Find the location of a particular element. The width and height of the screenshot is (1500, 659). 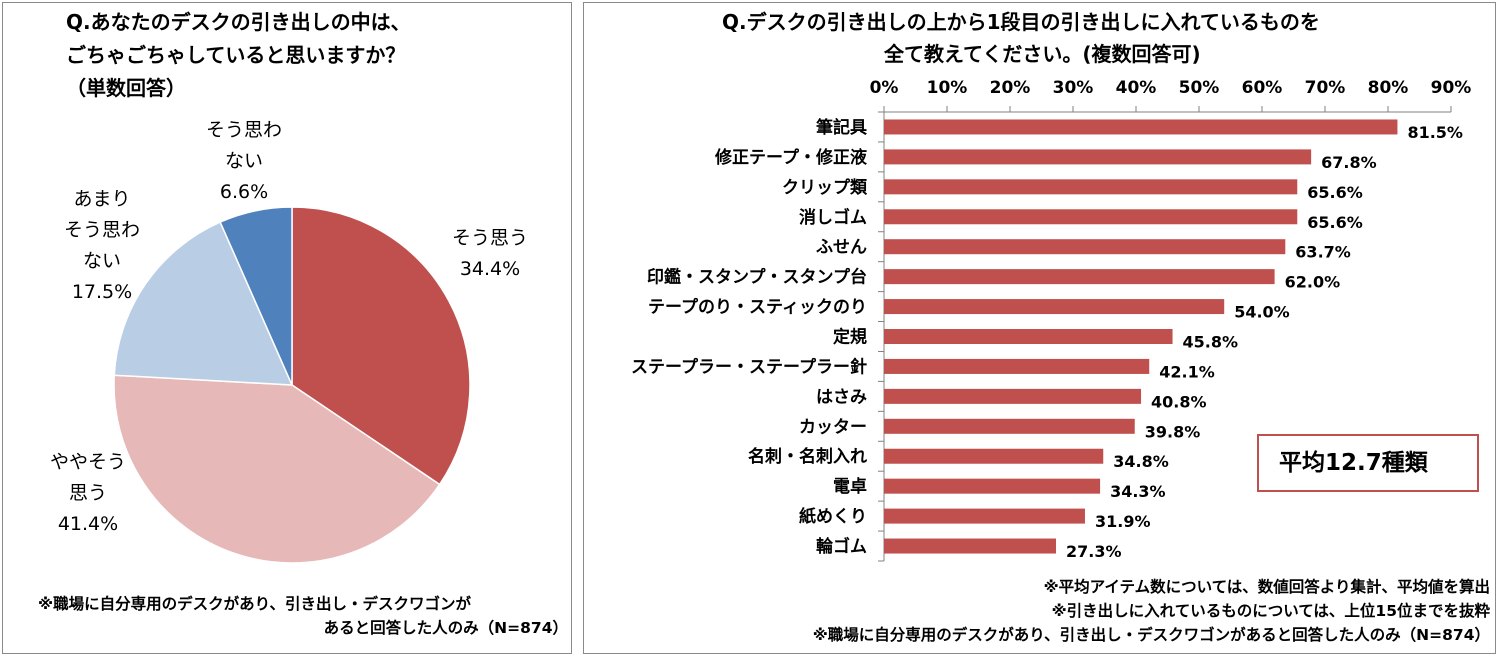

category-label: ふせん is located at coordinates (841, 248).